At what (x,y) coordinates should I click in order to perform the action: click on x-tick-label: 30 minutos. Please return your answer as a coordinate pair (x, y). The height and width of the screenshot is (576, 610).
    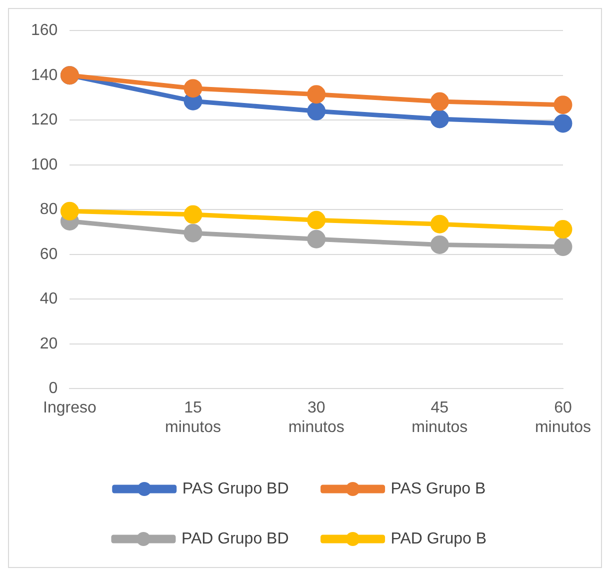
    Looking at the image, I should click on (316, 418).